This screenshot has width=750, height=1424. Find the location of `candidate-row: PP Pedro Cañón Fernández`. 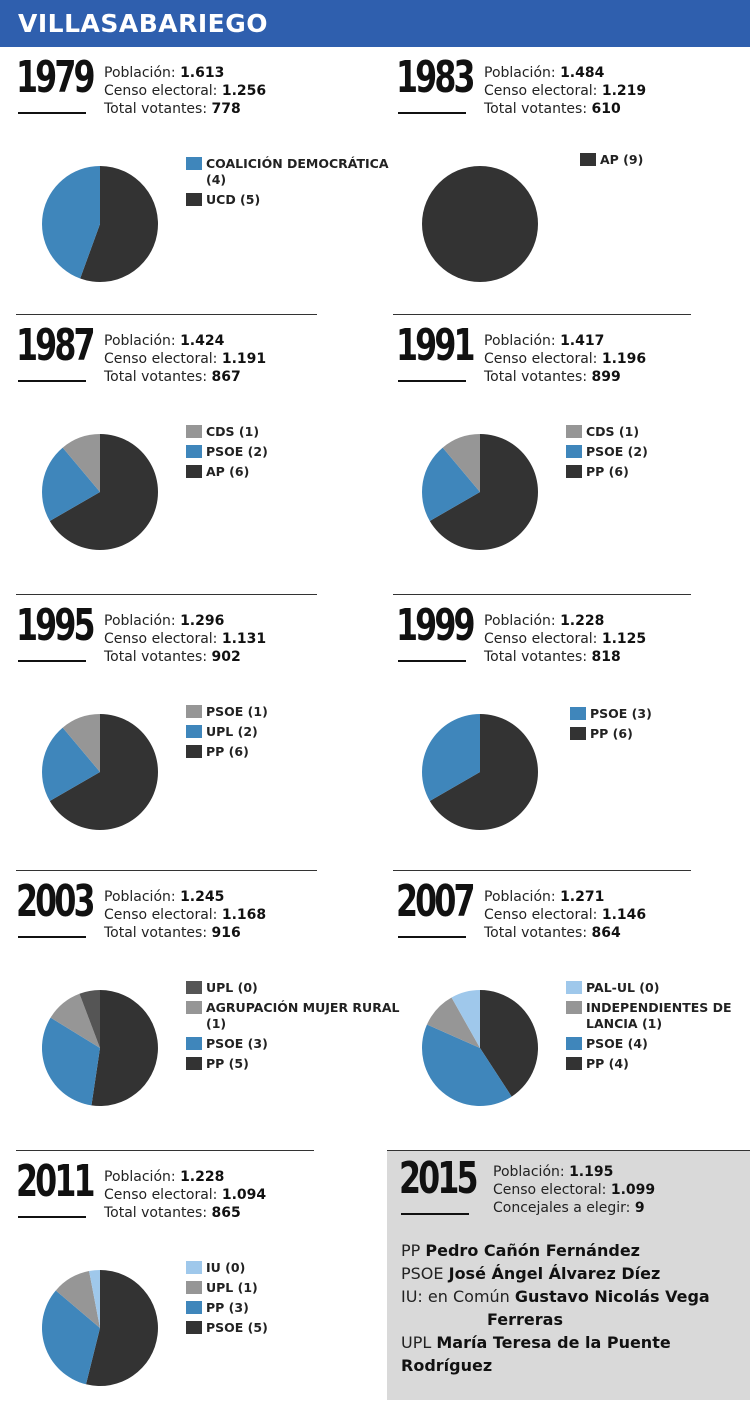

candidate-row: PP Pedro Cañón Fernández is located at coordinates (575, 1250).